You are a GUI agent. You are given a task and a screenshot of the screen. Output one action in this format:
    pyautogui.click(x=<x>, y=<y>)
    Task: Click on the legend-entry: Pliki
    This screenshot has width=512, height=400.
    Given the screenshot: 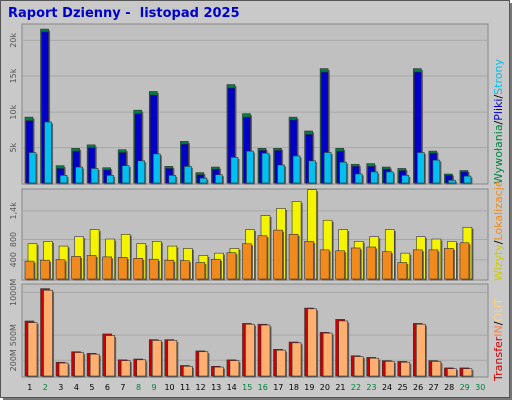 What is the action you would take?
    pyautogui.click(x=498, y=110)
    